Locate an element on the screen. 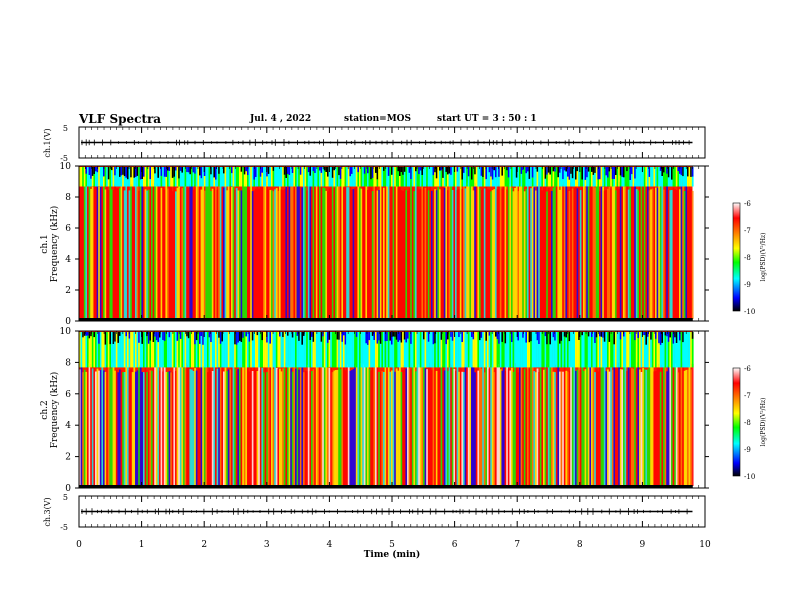 The height and width of the screenshot is (612, 792). time-tick-label: 10 is located at coordinates (705, 545).